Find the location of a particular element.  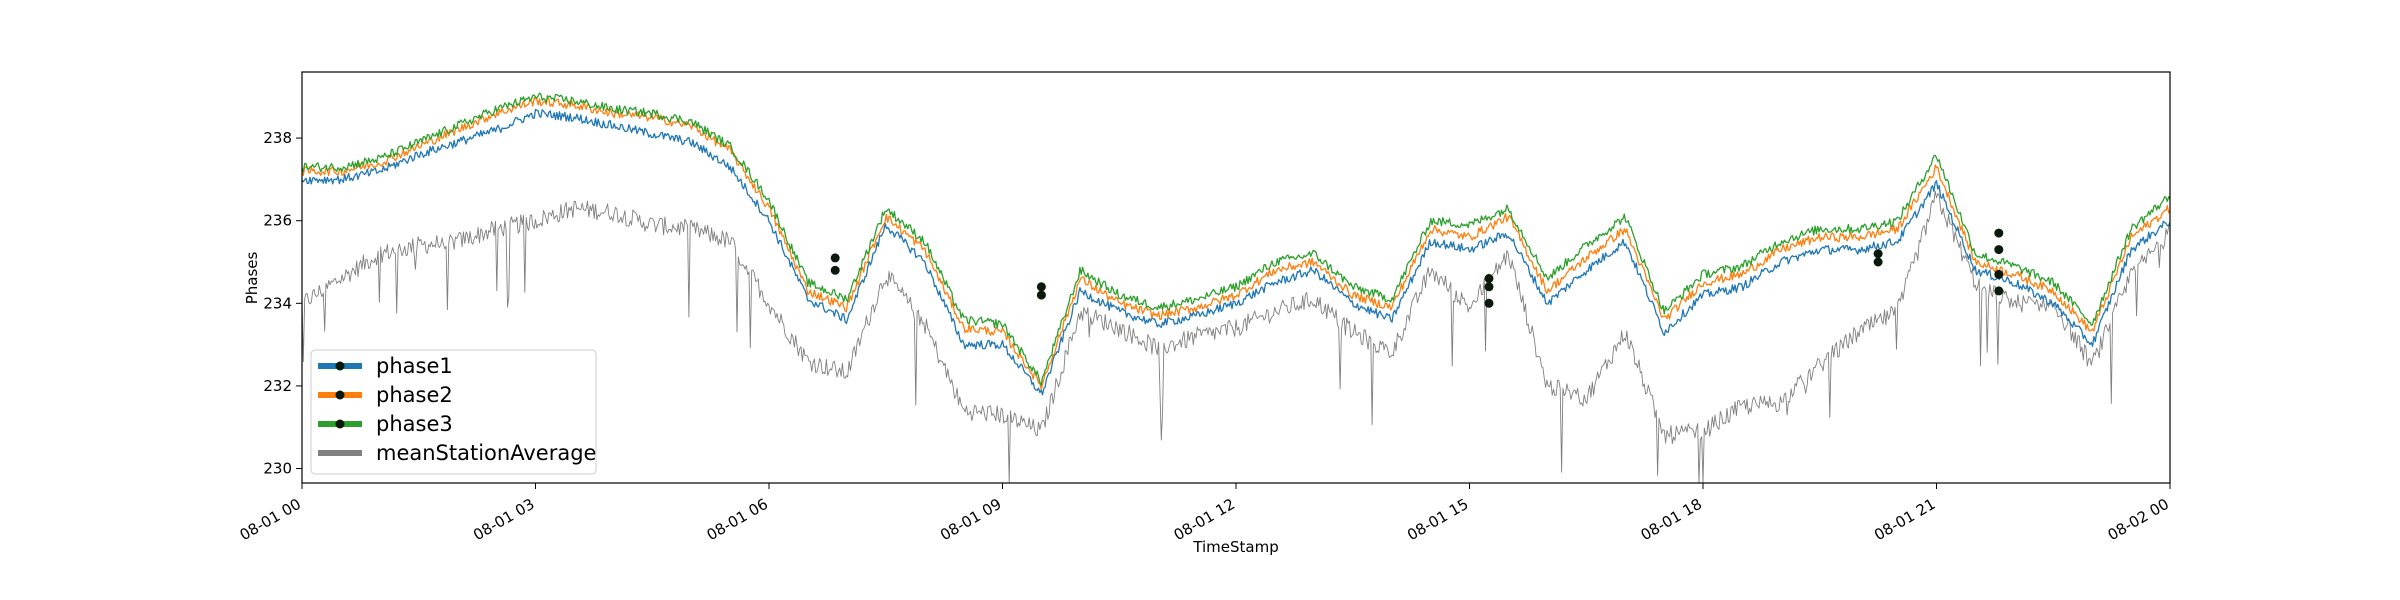

legend-box is located at coordinates (453, 412).